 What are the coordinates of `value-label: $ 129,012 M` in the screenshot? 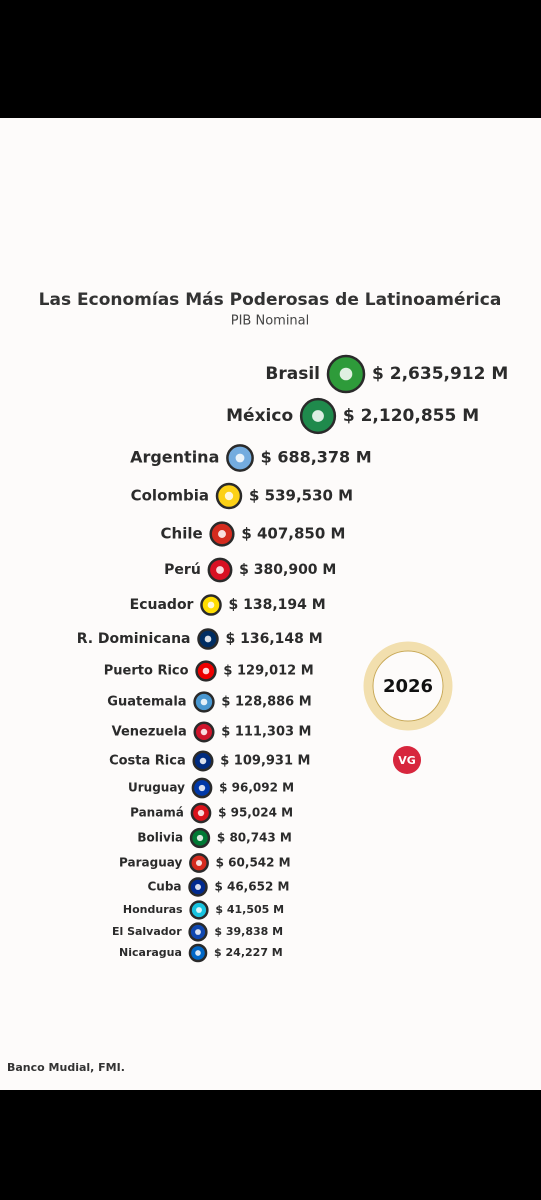 It's located at (268, 671).